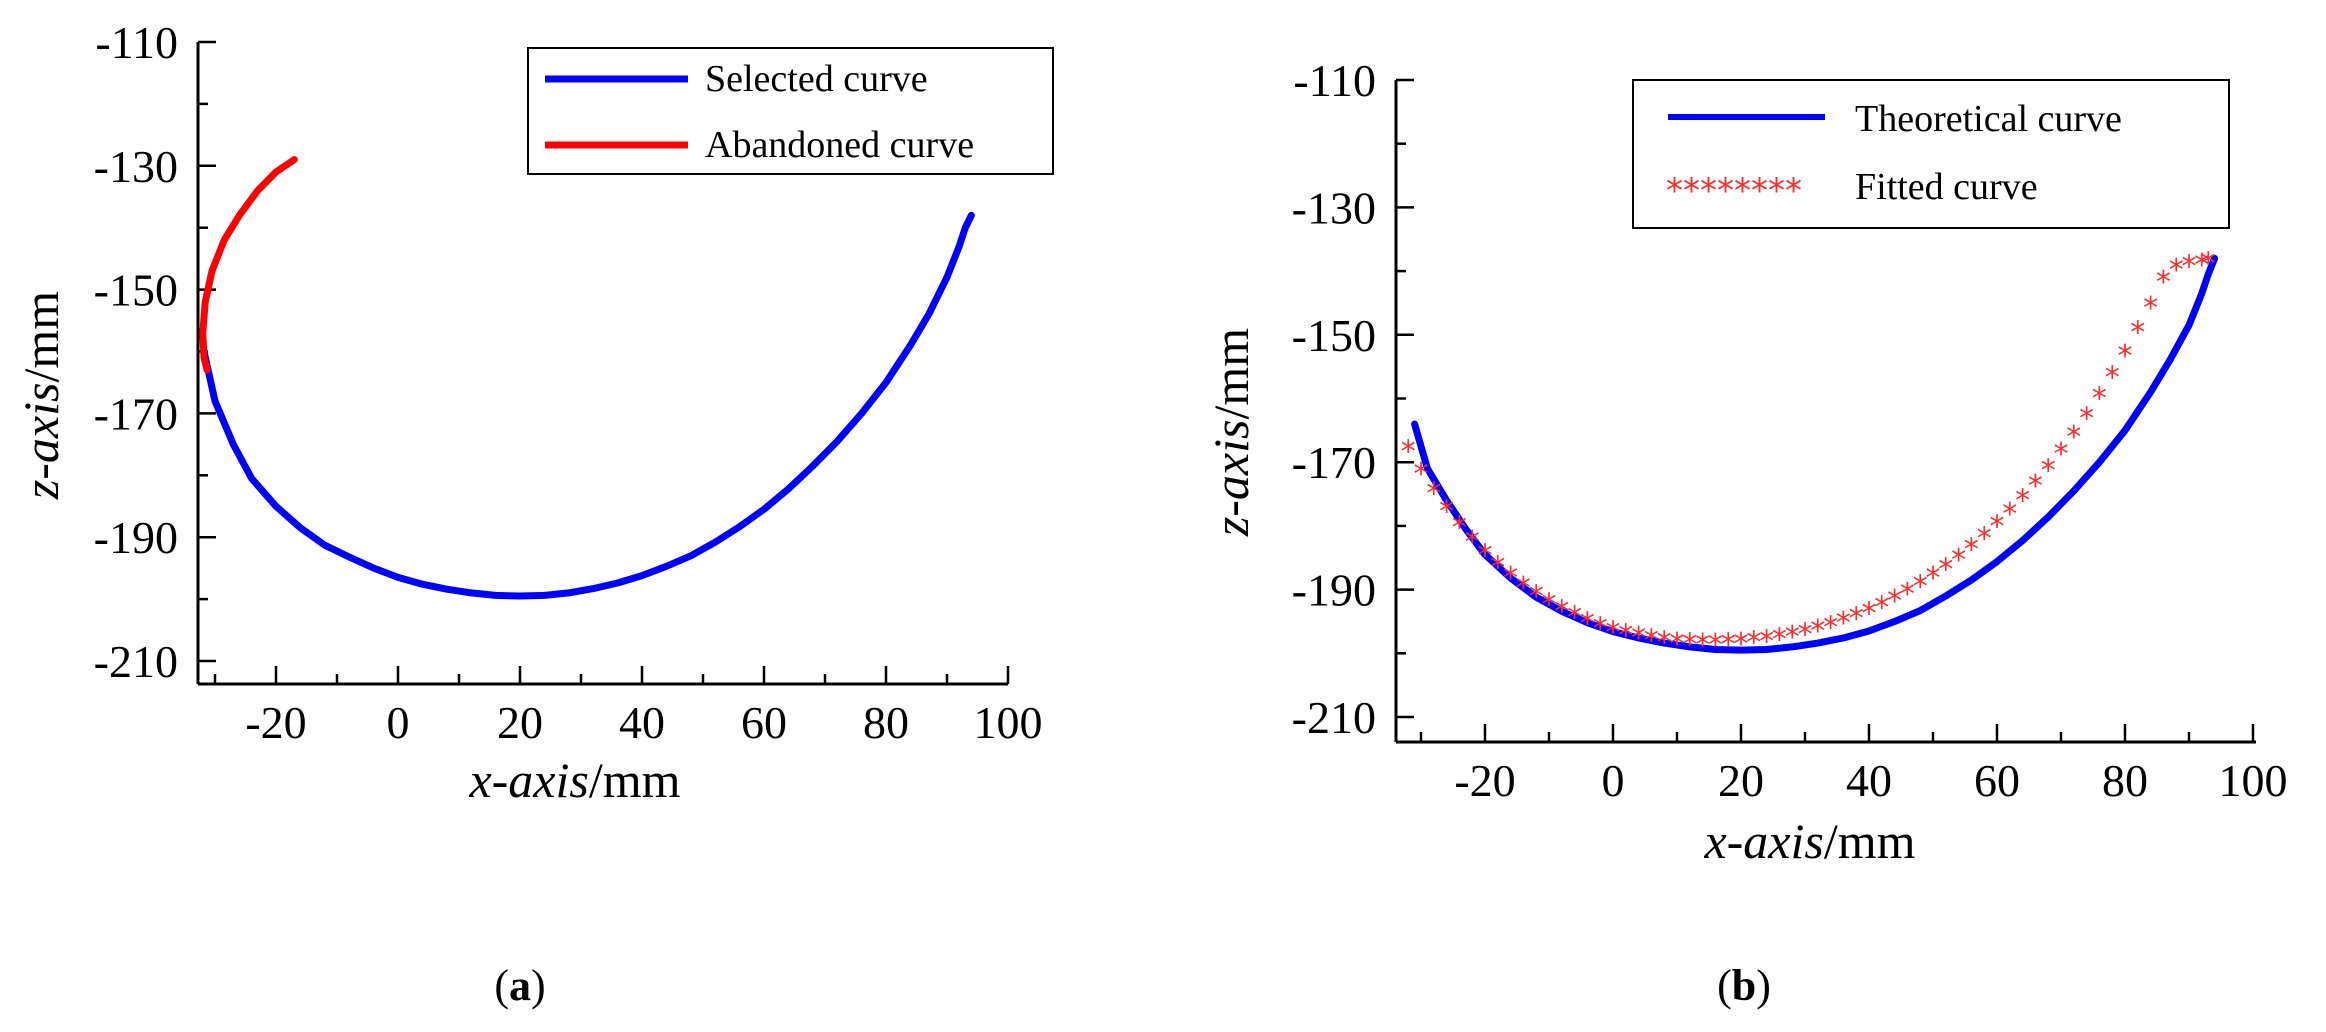 Image resolution: width=2326 pixels, height=1032 pixels. What do you see at coordinates (1870, 841) in the screenshot?
I see `x-axis-label-b-unit: /mm` at bounding box center [1870, 841].